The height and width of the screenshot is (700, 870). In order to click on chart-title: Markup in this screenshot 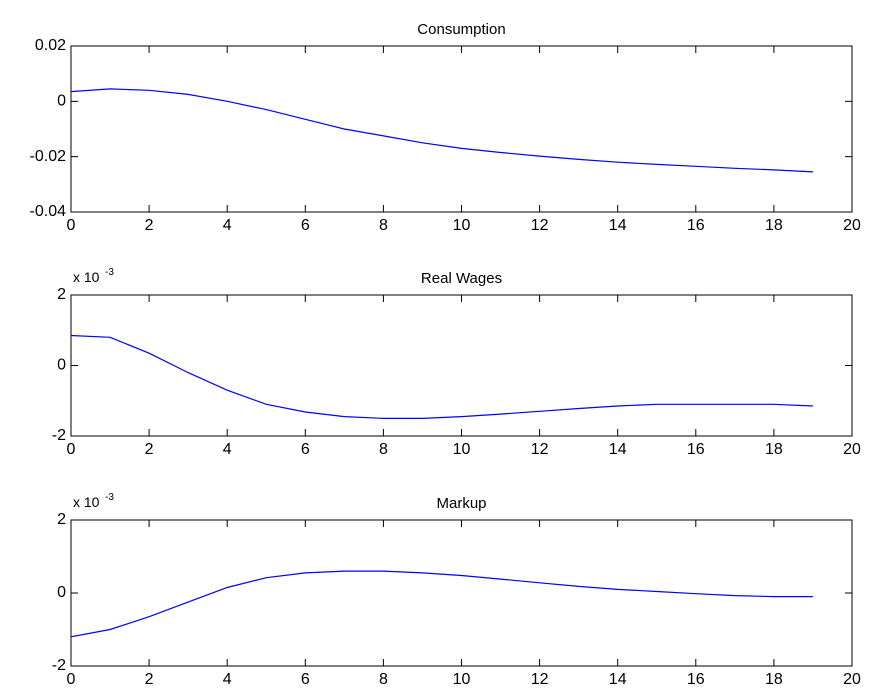, I will do `click(461, 503)`.